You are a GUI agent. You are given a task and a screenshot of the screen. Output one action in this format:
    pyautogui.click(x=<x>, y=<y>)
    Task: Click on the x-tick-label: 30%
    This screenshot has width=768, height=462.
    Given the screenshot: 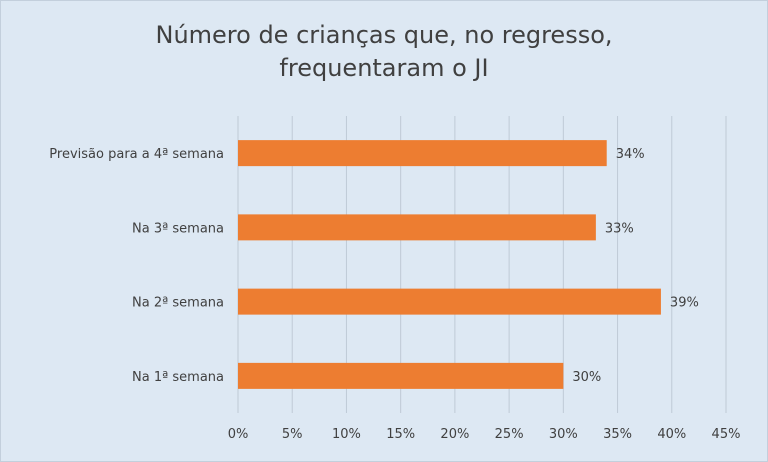 What is the action you would take?
    pyautogui.click(x=563, y=434)
    